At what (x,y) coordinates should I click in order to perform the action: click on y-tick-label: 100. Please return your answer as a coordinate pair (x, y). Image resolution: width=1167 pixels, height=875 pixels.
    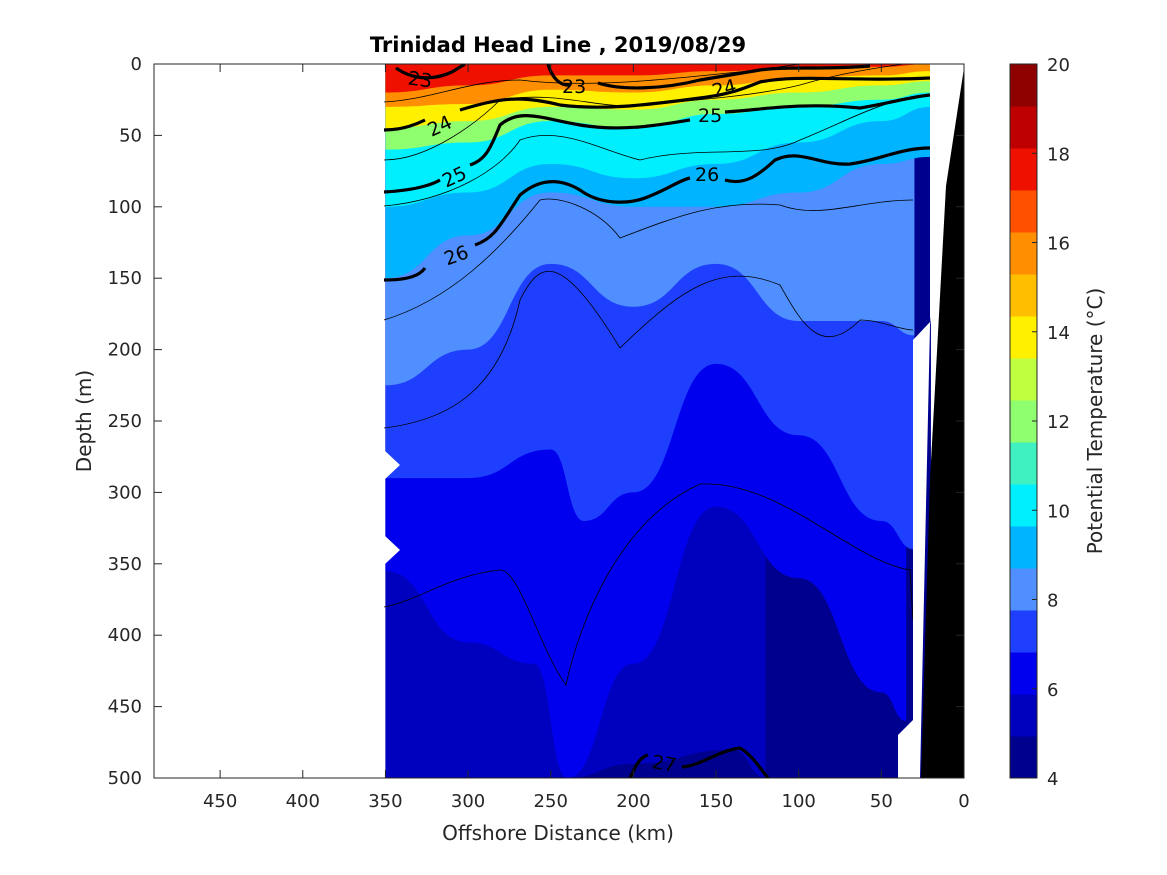
    Looking at the image, I should click on (125, 207).